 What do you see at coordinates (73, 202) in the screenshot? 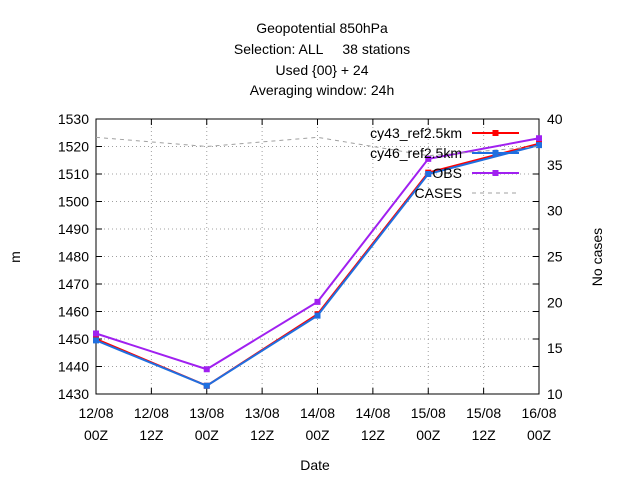
I see `y-tick-label-7: 1500` at bounding box center [73, 202].